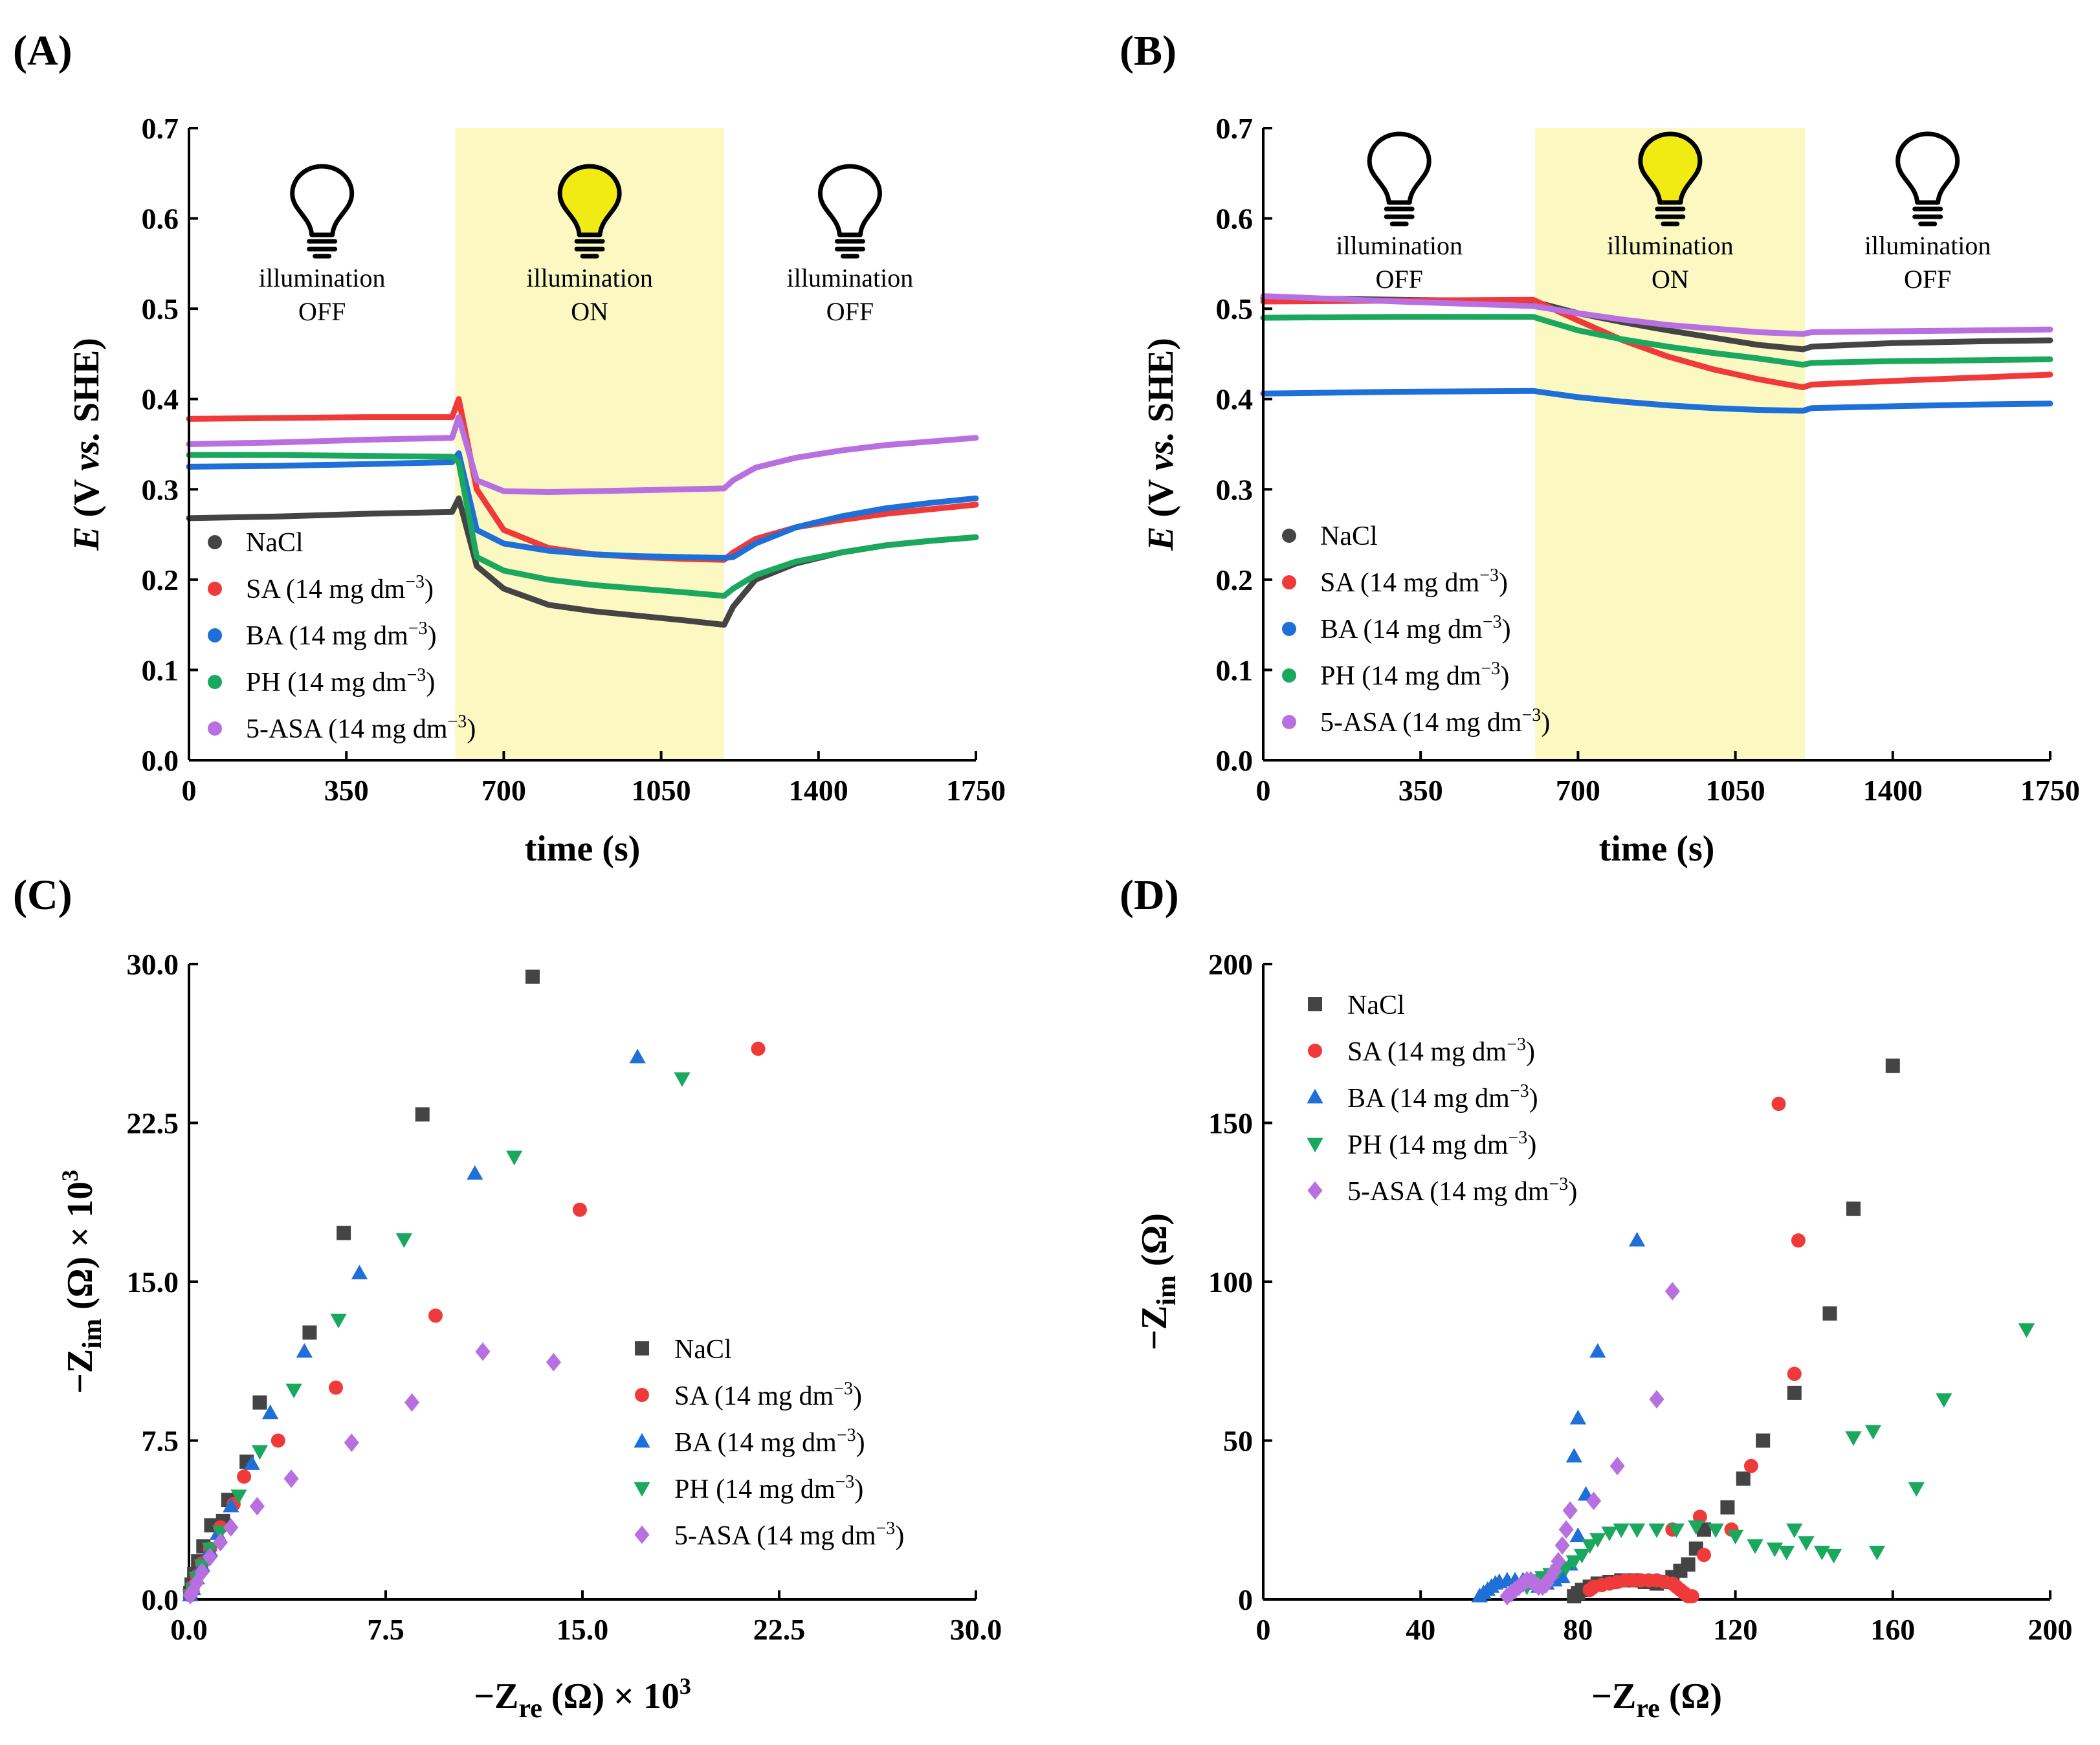 The image size is (2100, 1745). I want to click on series-line-ba, so click(582, 505).